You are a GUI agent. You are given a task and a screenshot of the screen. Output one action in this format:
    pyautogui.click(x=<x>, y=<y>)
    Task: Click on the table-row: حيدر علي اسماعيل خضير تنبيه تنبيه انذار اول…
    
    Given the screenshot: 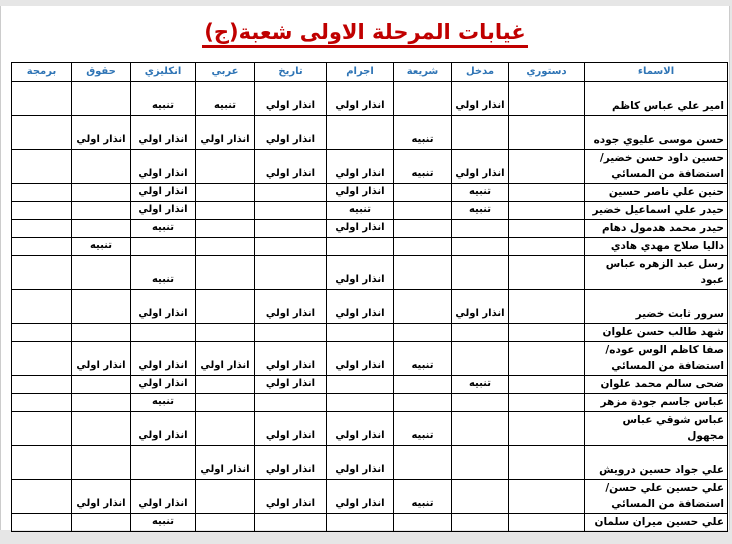 What is the action you would take?
    pyautogui.click(x=369, y=210)
    